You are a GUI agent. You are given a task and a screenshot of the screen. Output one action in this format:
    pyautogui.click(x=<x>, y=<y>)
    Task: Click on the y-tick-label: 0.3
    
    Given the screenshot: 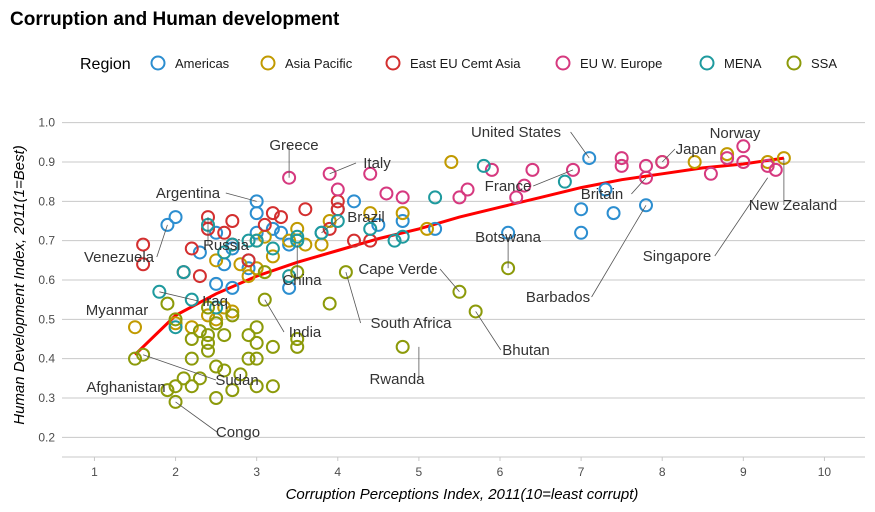 What is the action you would take?
    pyautogui.click(x=46, y=398)
    